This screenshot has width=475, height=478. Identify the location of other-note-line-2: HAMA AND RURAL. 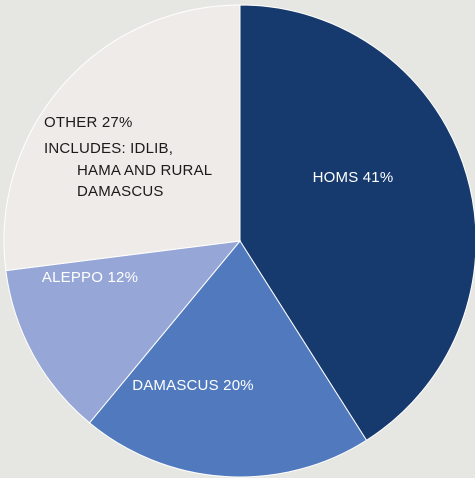
(144, 170).